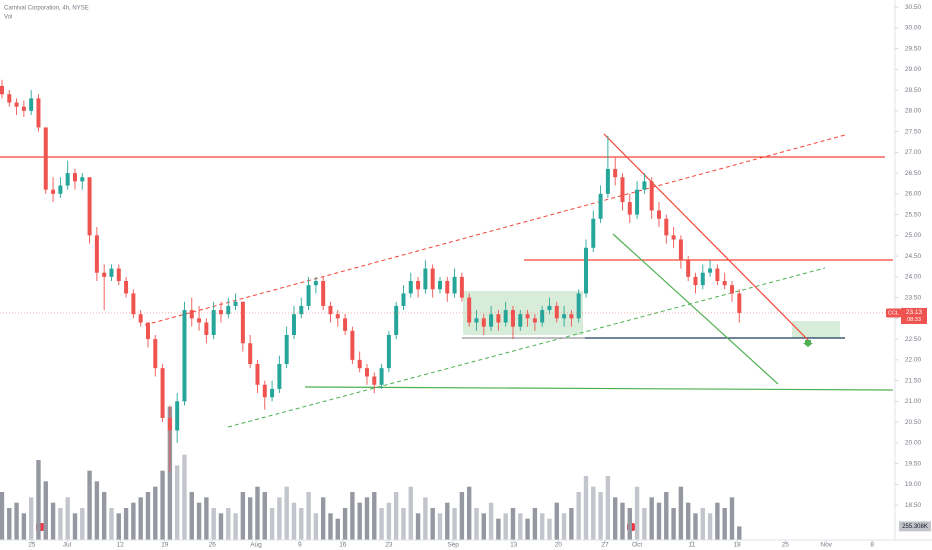 This screenshot has height=550, width=932. What do you see at coordinates (913, 380) in the screenshot?
I see `y-tick-label: 21.50` at bounding box center [913, 380].